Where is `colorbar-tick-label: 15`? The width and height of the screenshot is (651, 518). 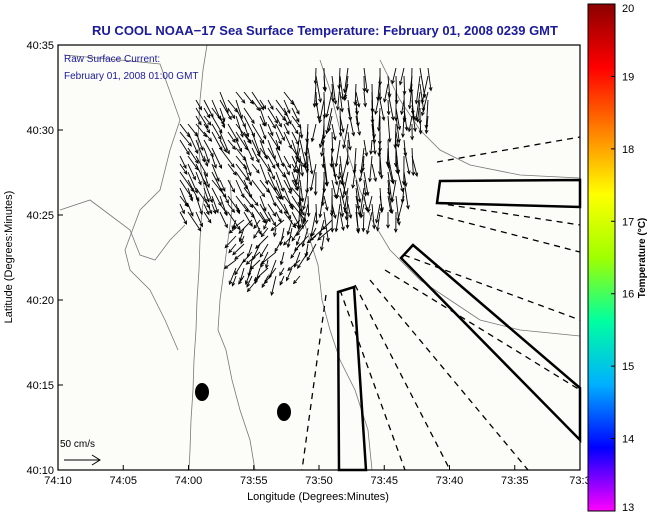
colorbar-tick-label: 15 is located at coordinates (628, 367).